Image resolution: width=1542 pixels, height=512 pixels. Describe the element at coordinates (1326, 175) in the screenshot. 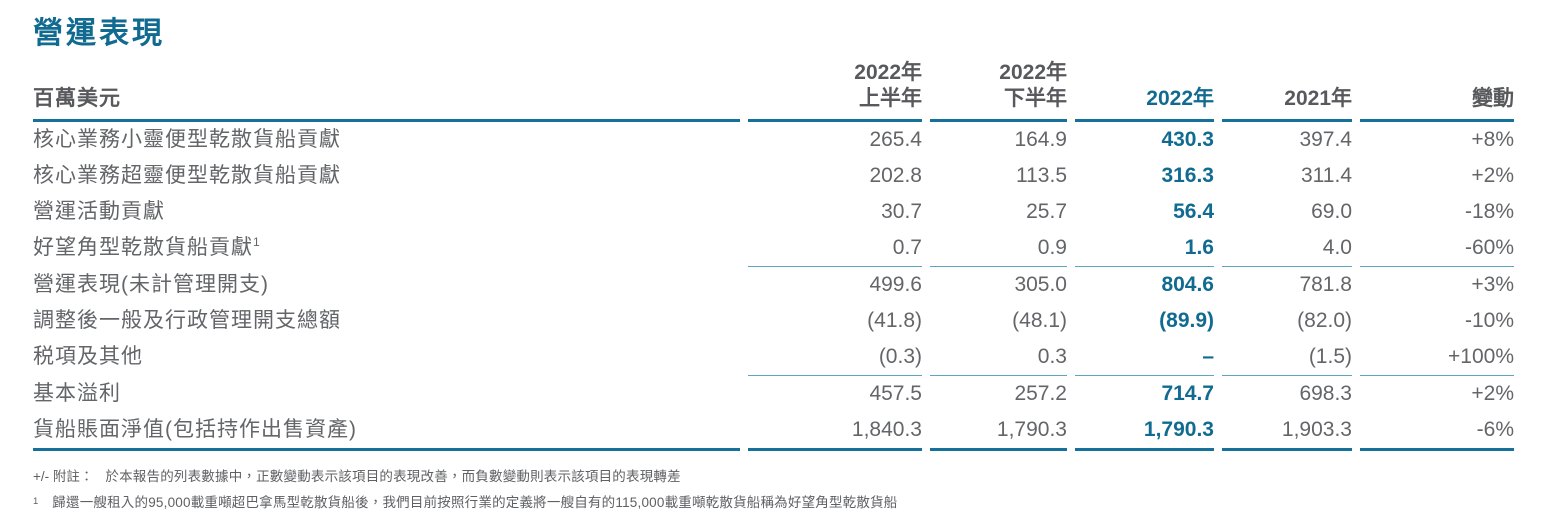

I see `cell-2021: 311.4` at that location.